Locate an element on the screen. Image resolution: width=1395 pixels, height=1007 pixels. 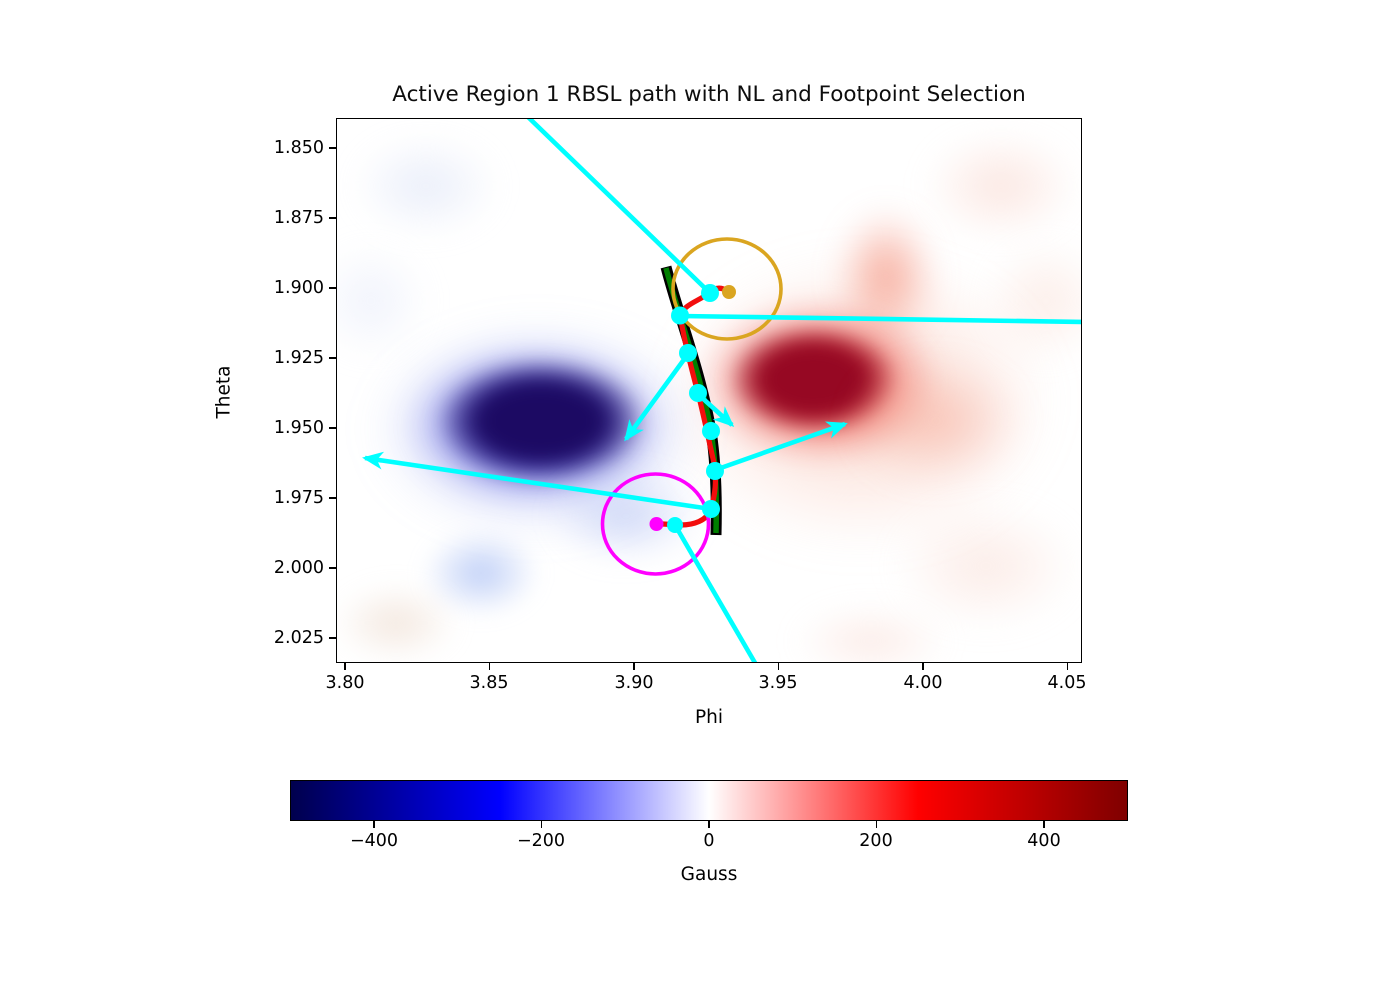
colorbar-label: Gauss is located at coordinates (709, 874).